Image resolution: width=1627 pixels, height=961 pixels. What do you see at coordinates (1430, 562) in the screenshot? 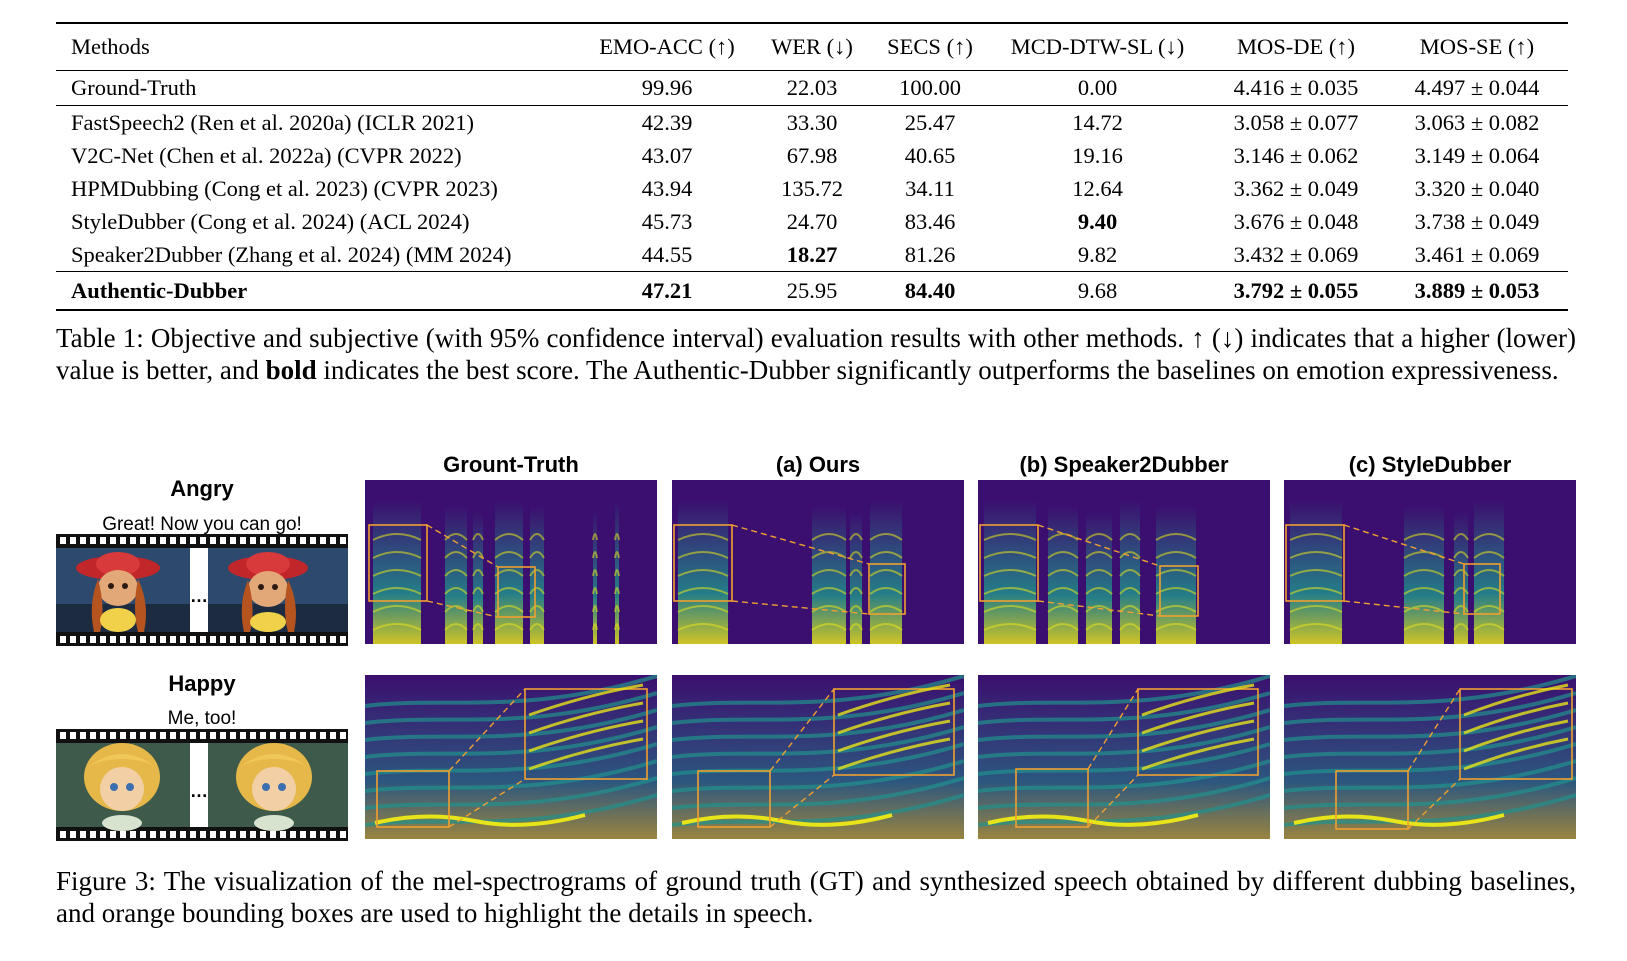
I see `spectrogram-angry-styledubber` at bounding box center [1430, 562].